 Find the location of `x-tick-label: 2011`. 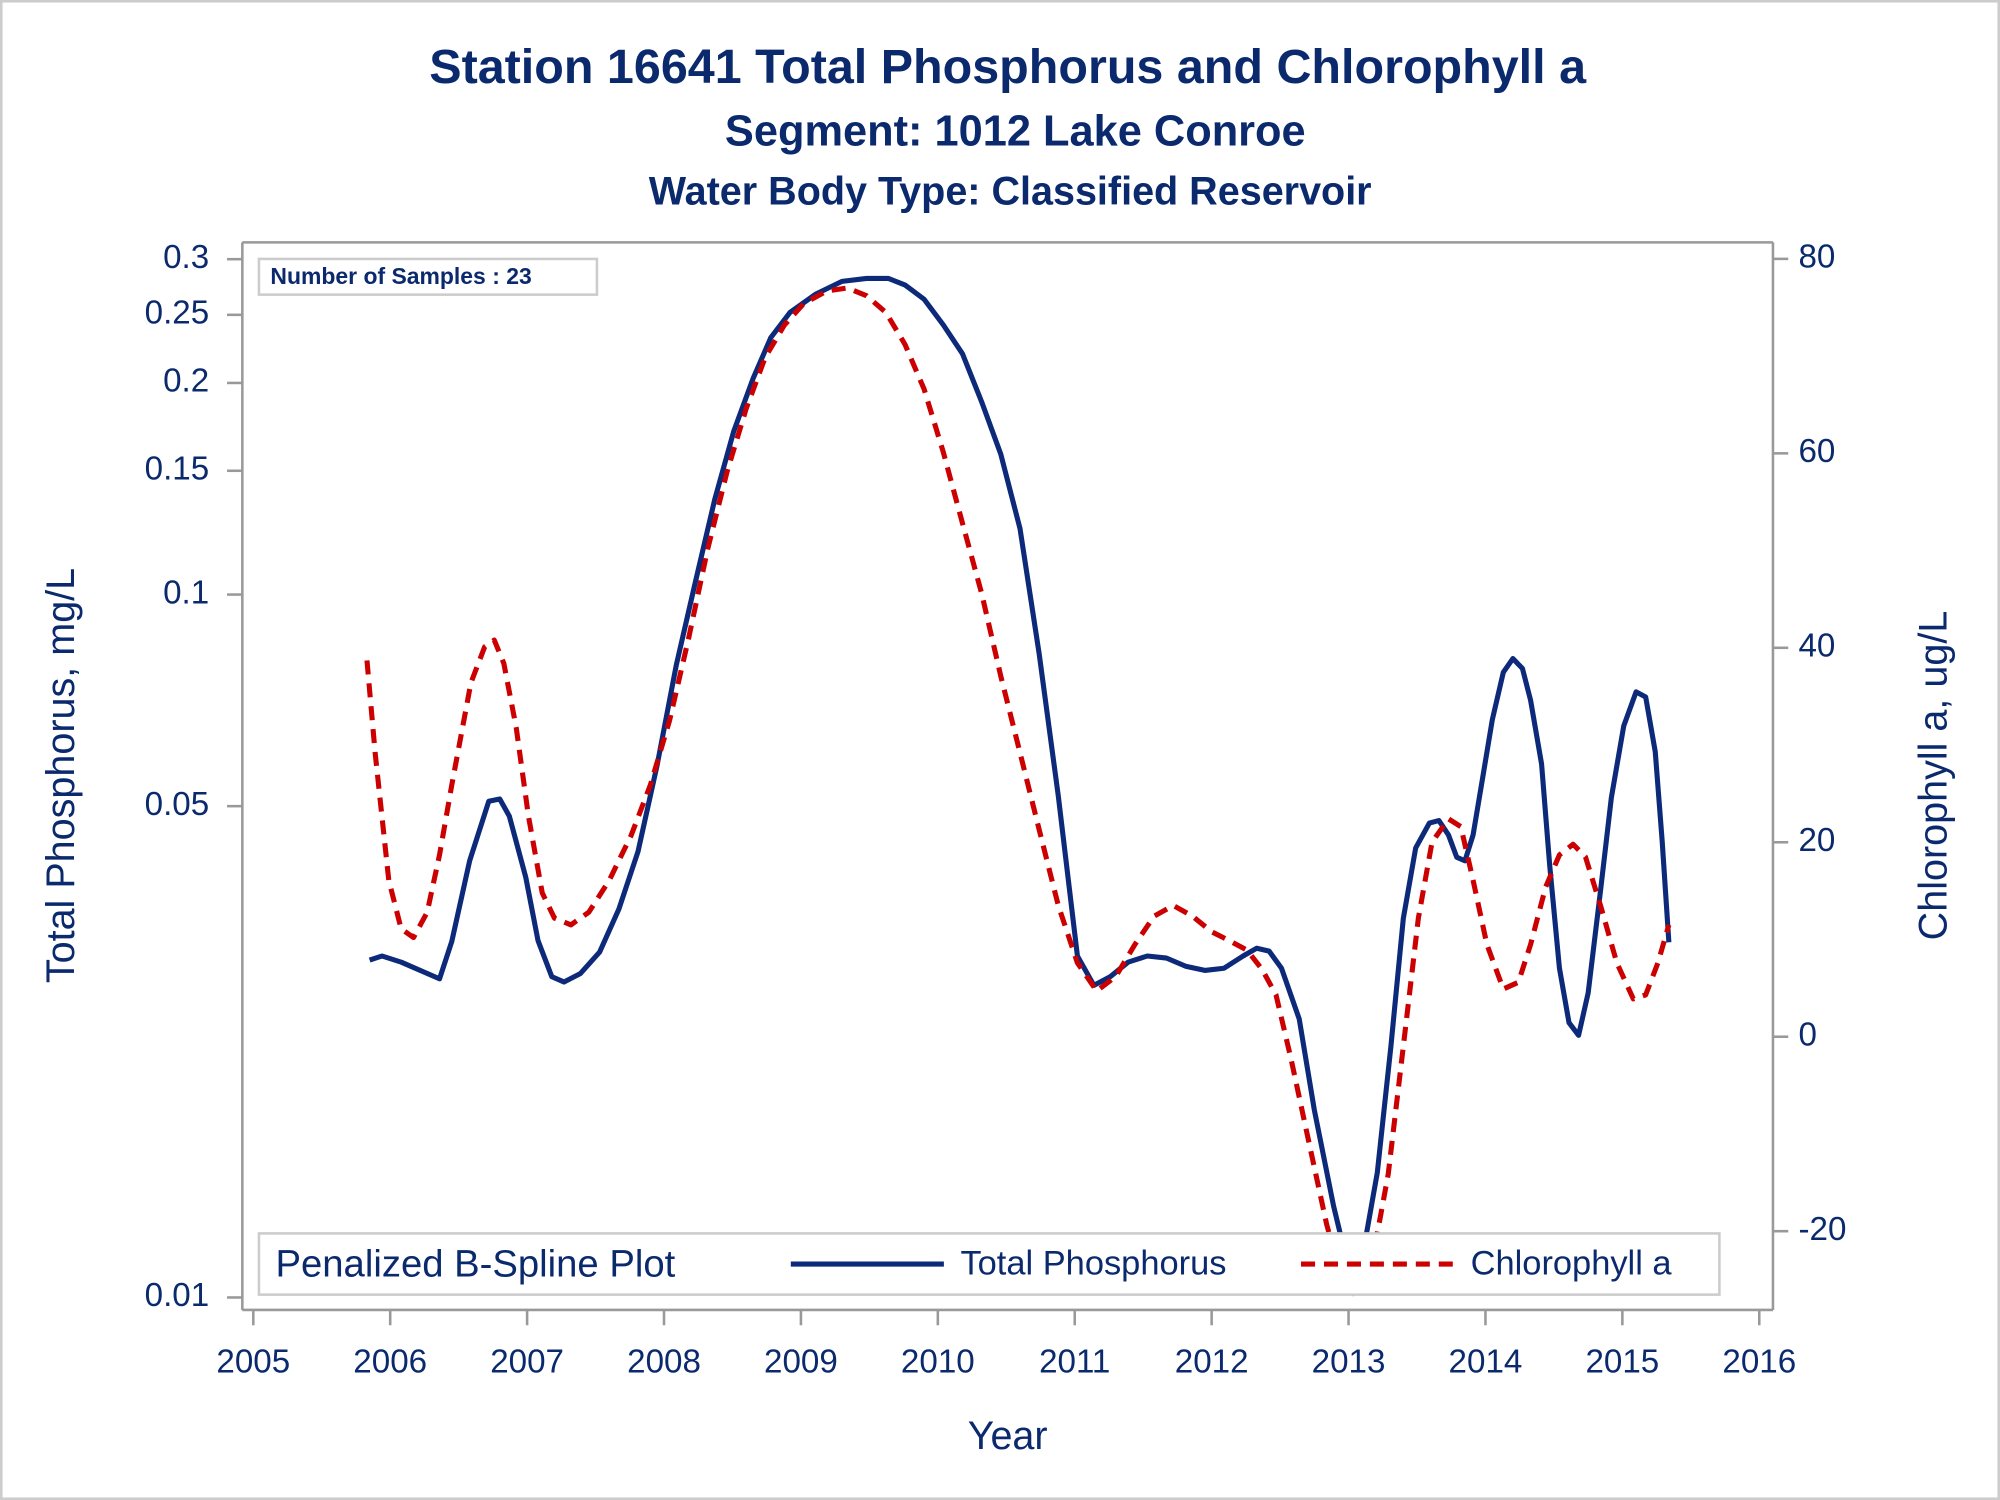

x-tick-label: 2011 is located at coordinates (1074, 1361).